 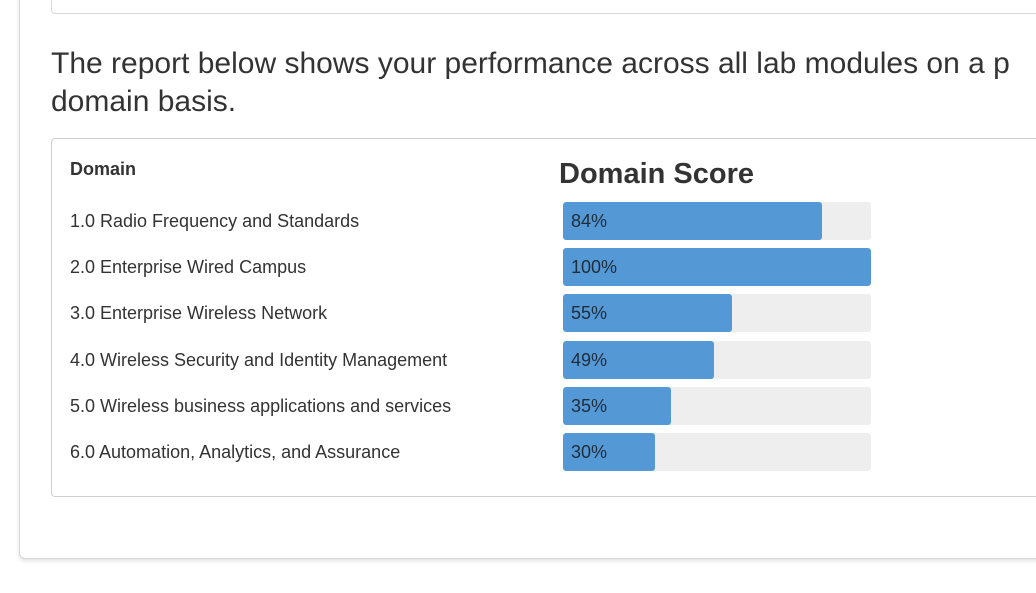 I want to click on domain-row: 1.0 Radio Frequency and Standards 84%, so click(x=544, y=221).